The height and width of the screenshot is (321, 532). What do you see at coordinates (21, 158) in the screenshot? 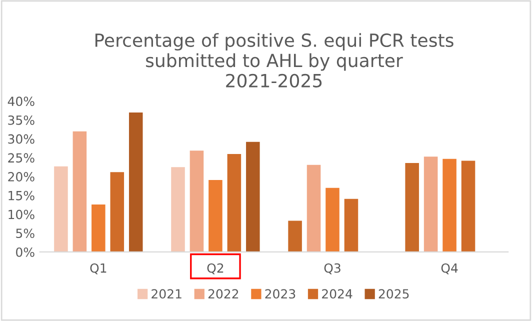
I see `y-tick-label: 25%` at bounding box center [21, 158].